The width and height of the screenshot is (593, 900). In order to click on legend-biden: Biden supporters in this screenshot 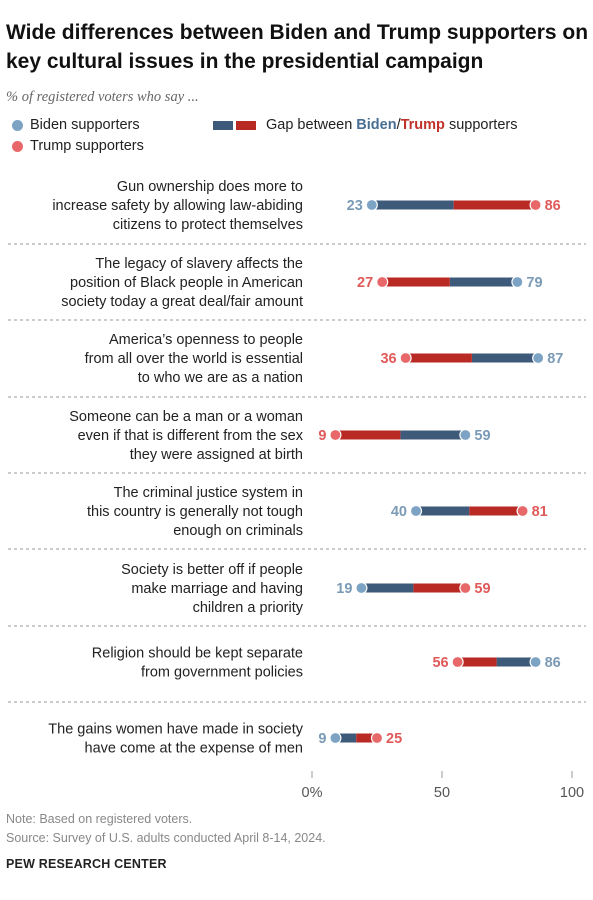, I will do `click(76, 125)`.